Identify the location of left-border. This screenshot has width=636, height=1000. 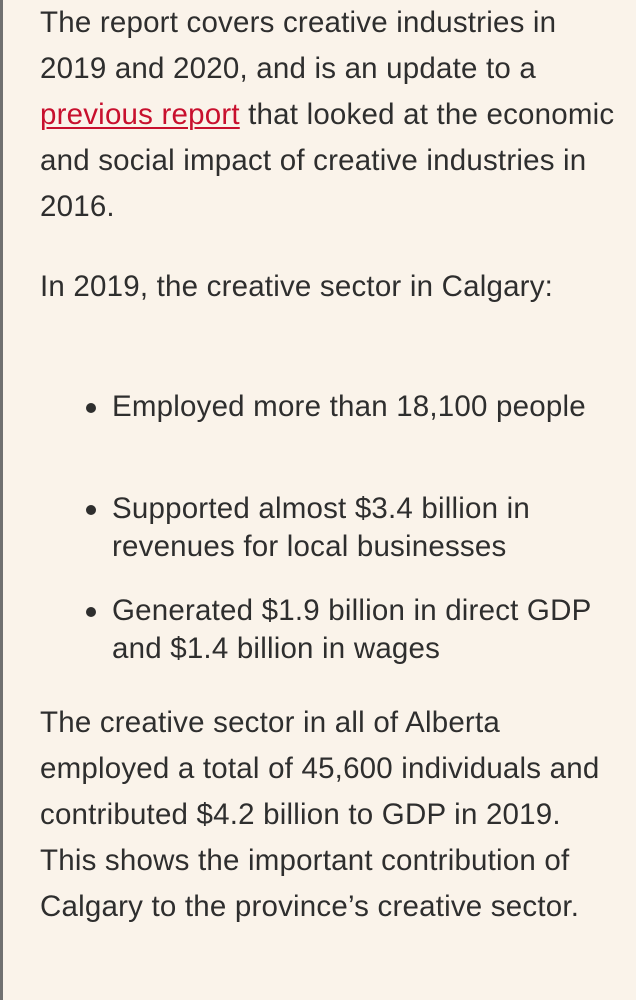
(1, 500).